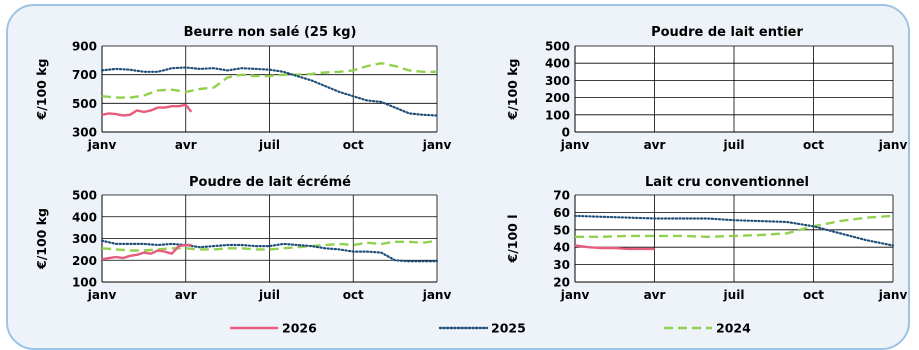 The height and width of the screenshot is (350, 919). What do you see at coordinates (733, 328) in the screenshot?
I see `legend-label-2024: 2024` at bounding box center [733, 328].